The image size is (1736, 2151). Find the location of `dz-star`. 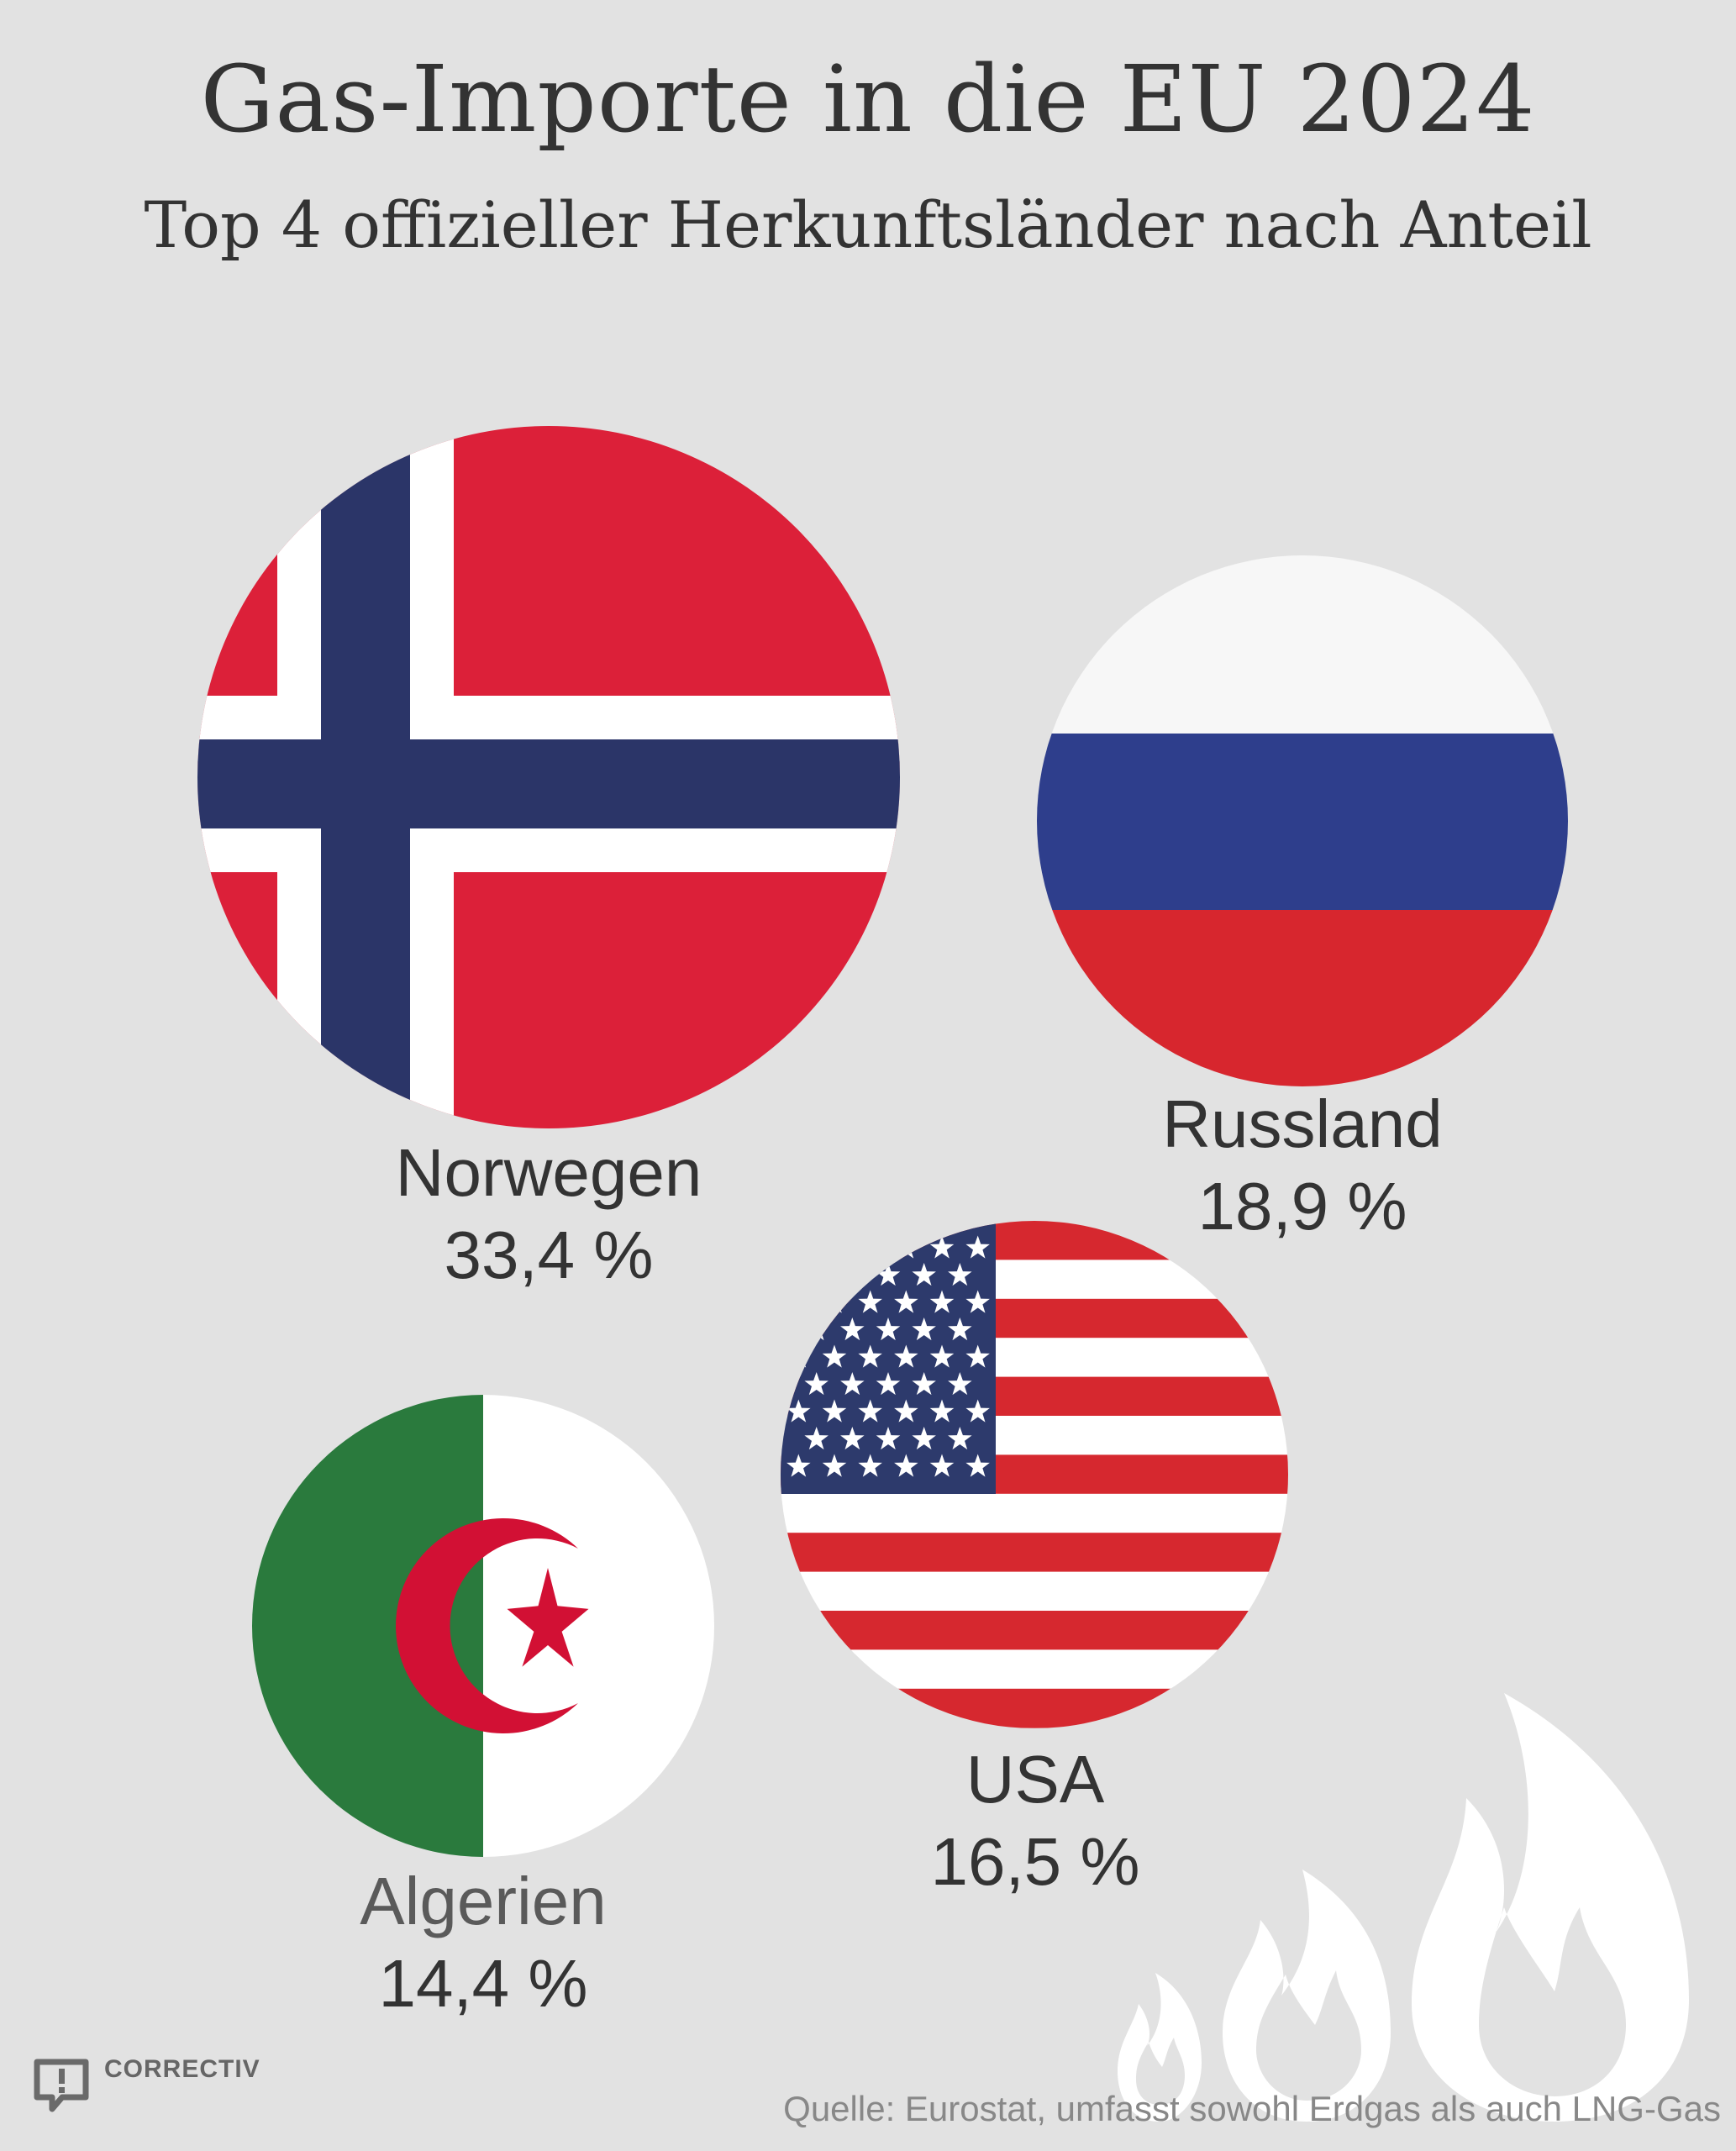

dz-star is located at coordinates (548, 1617).